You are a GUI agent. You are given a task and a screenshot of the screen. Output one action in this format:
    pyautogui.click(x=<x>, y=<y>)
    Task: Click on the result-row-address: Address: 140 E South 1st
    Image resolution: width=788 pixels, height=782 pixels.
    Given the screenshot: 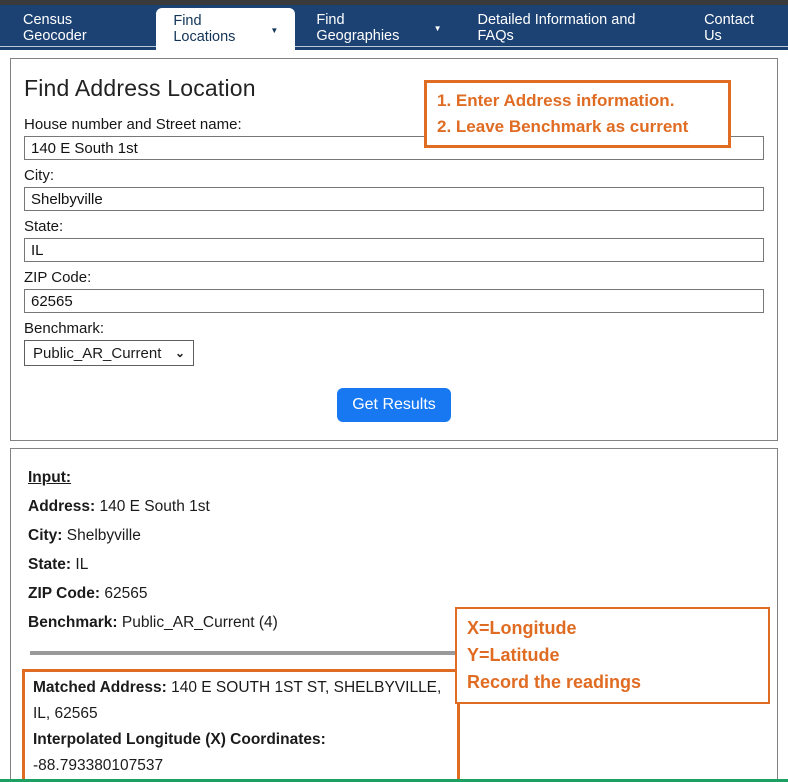 What is the action you would take?
    pyautogui.click(x=394, y=506)
    